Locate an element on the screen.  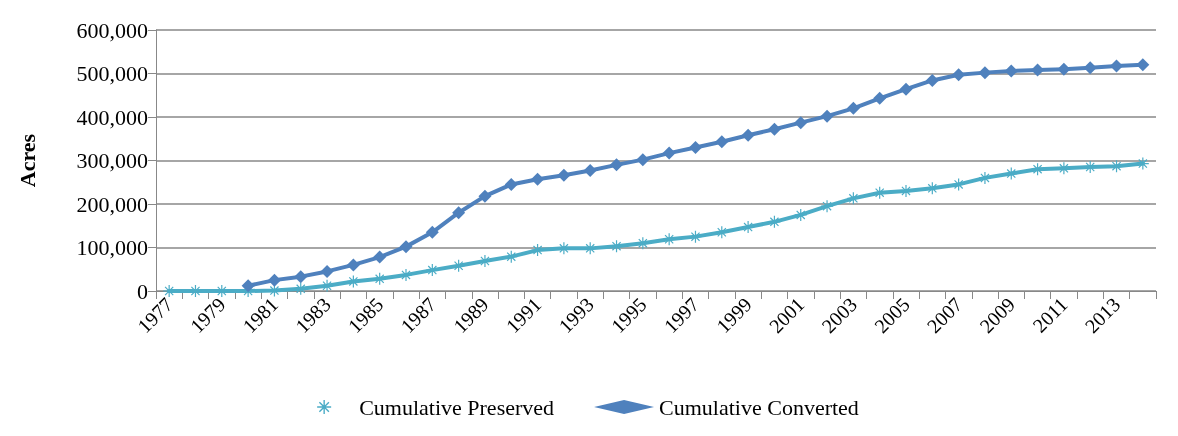
y-tick-label: 0 is located at coordinates (142, 291).